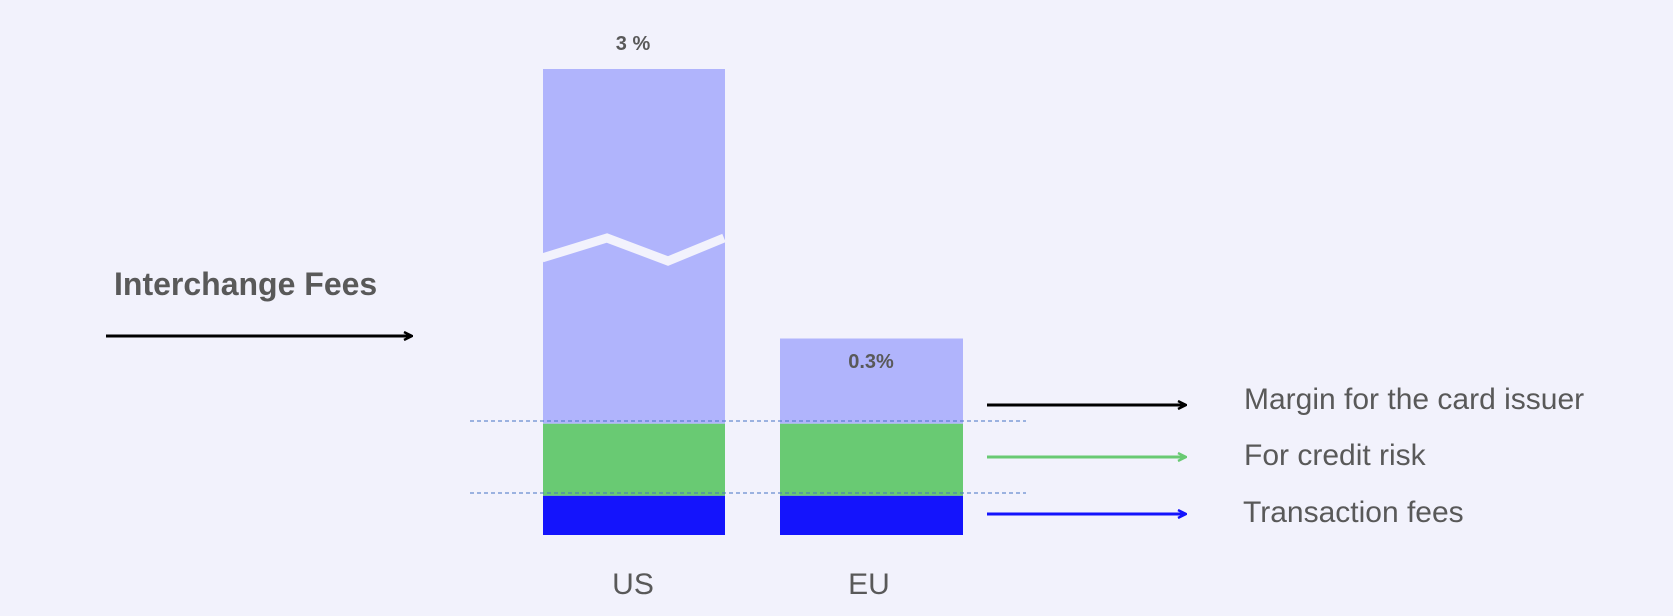 Image resolution: width=1673 pixels, height=616 pixels. Describe the element at coordinates (634, 515) in the screenshot. I see `bar-us-transaction-fees` at that location.